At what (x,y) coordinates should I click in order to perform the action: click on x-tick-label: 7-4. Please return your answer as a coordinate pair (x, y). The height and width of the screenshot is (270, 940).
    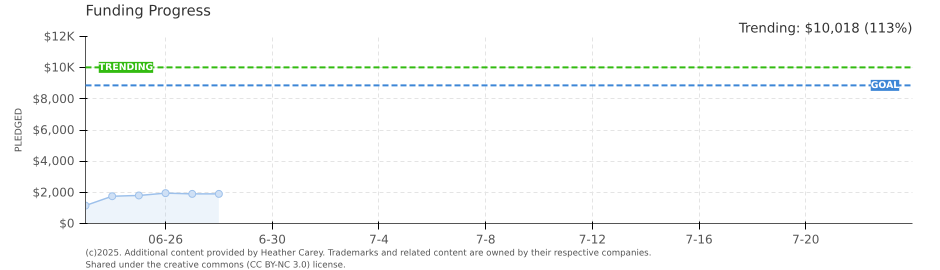
    Looking at the image, I should click on (379, 239).